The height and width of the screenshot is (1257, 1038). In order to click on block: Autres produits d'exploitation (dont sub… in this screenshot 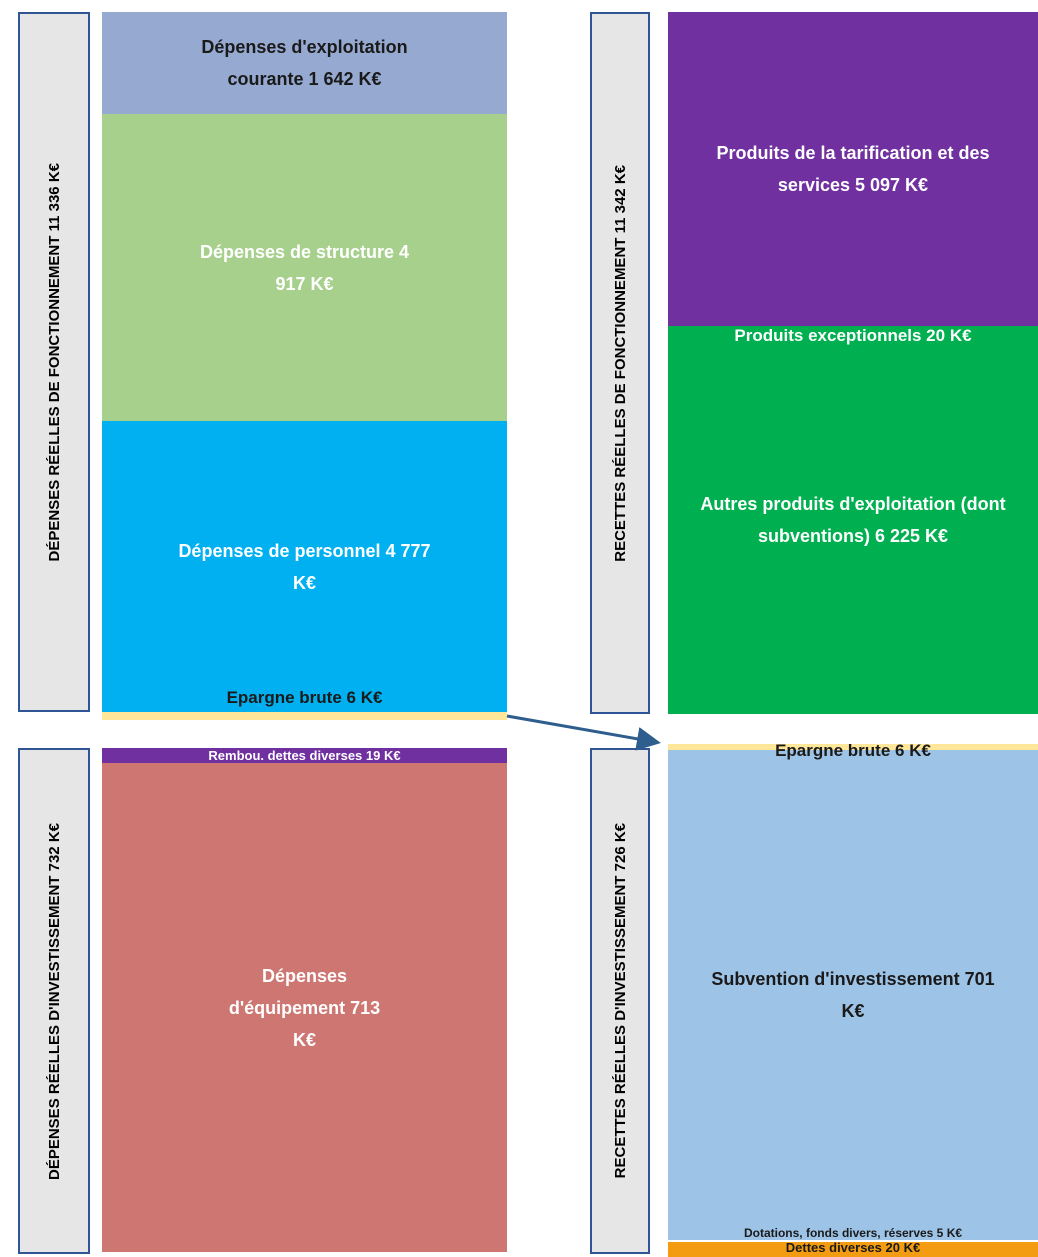, I will do `click(853, 520)`.